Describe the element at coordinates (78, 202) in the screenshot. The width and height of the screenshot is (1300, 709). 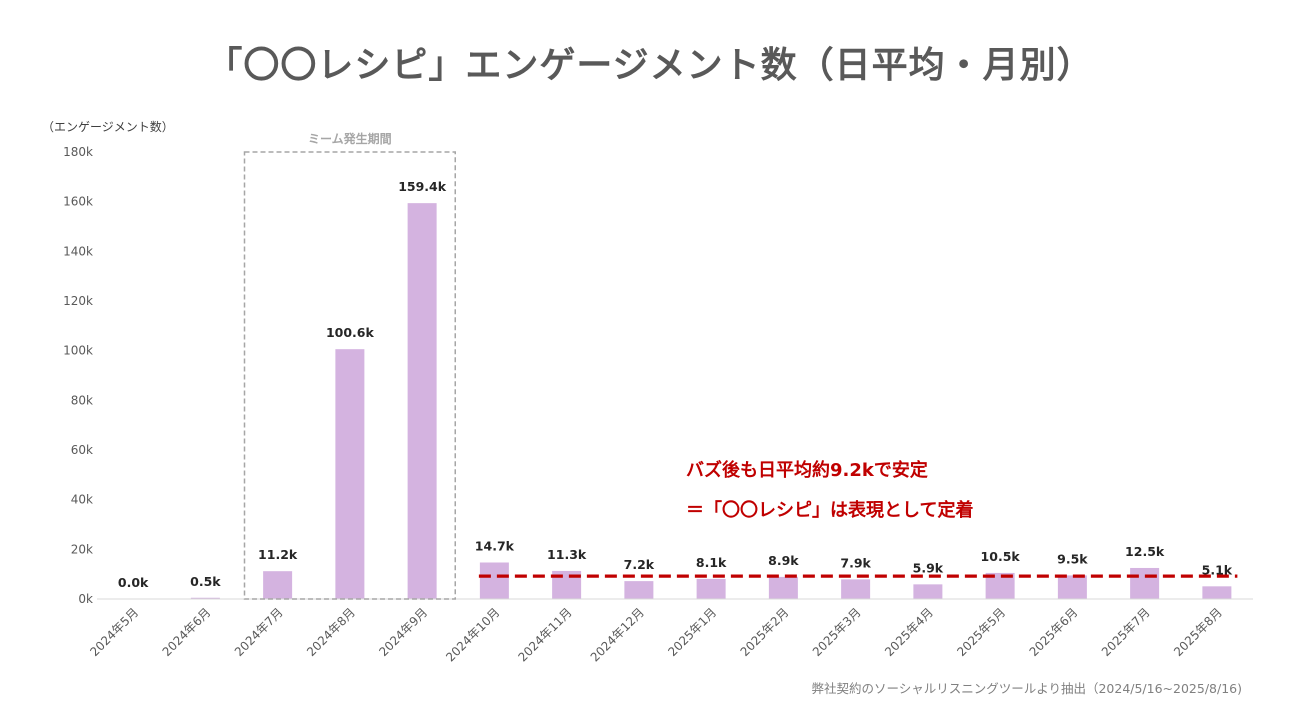
I see `y-tick-label: 160k` at that location.